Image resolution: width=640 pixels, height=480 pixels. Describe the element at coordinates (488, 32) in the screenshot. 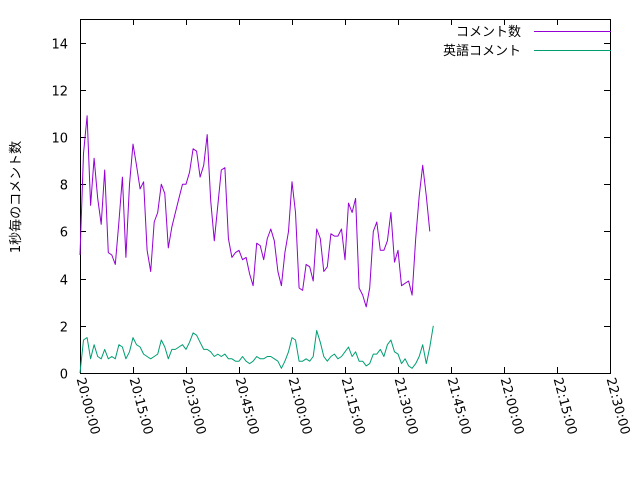

I see `legend-label: コメント数` at that location.